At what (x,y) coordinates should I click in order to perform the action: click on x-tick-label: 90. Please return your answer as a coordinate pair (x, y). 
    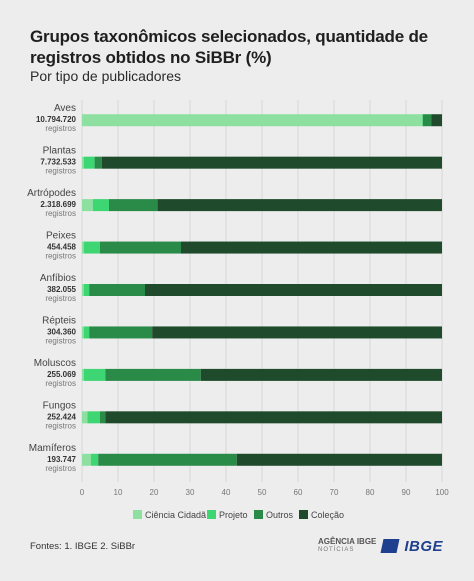
    Looking at the image, I should click on (406, 492).